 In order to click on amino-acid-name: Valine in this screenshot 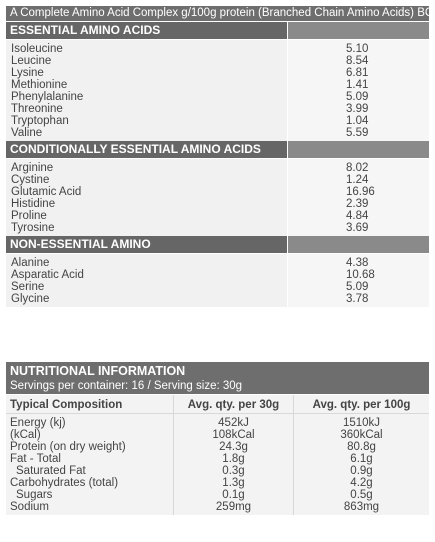, I will do `click(27, 133)`.